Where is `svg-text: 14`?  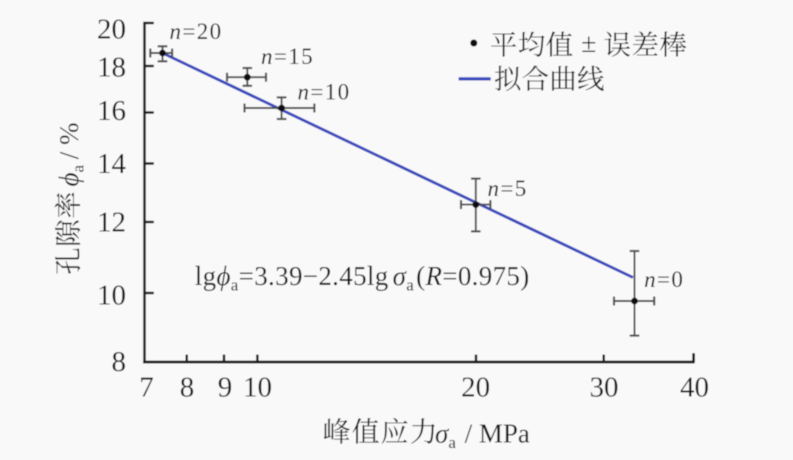
svg-text: 14 is located at coordinates (112, 164).